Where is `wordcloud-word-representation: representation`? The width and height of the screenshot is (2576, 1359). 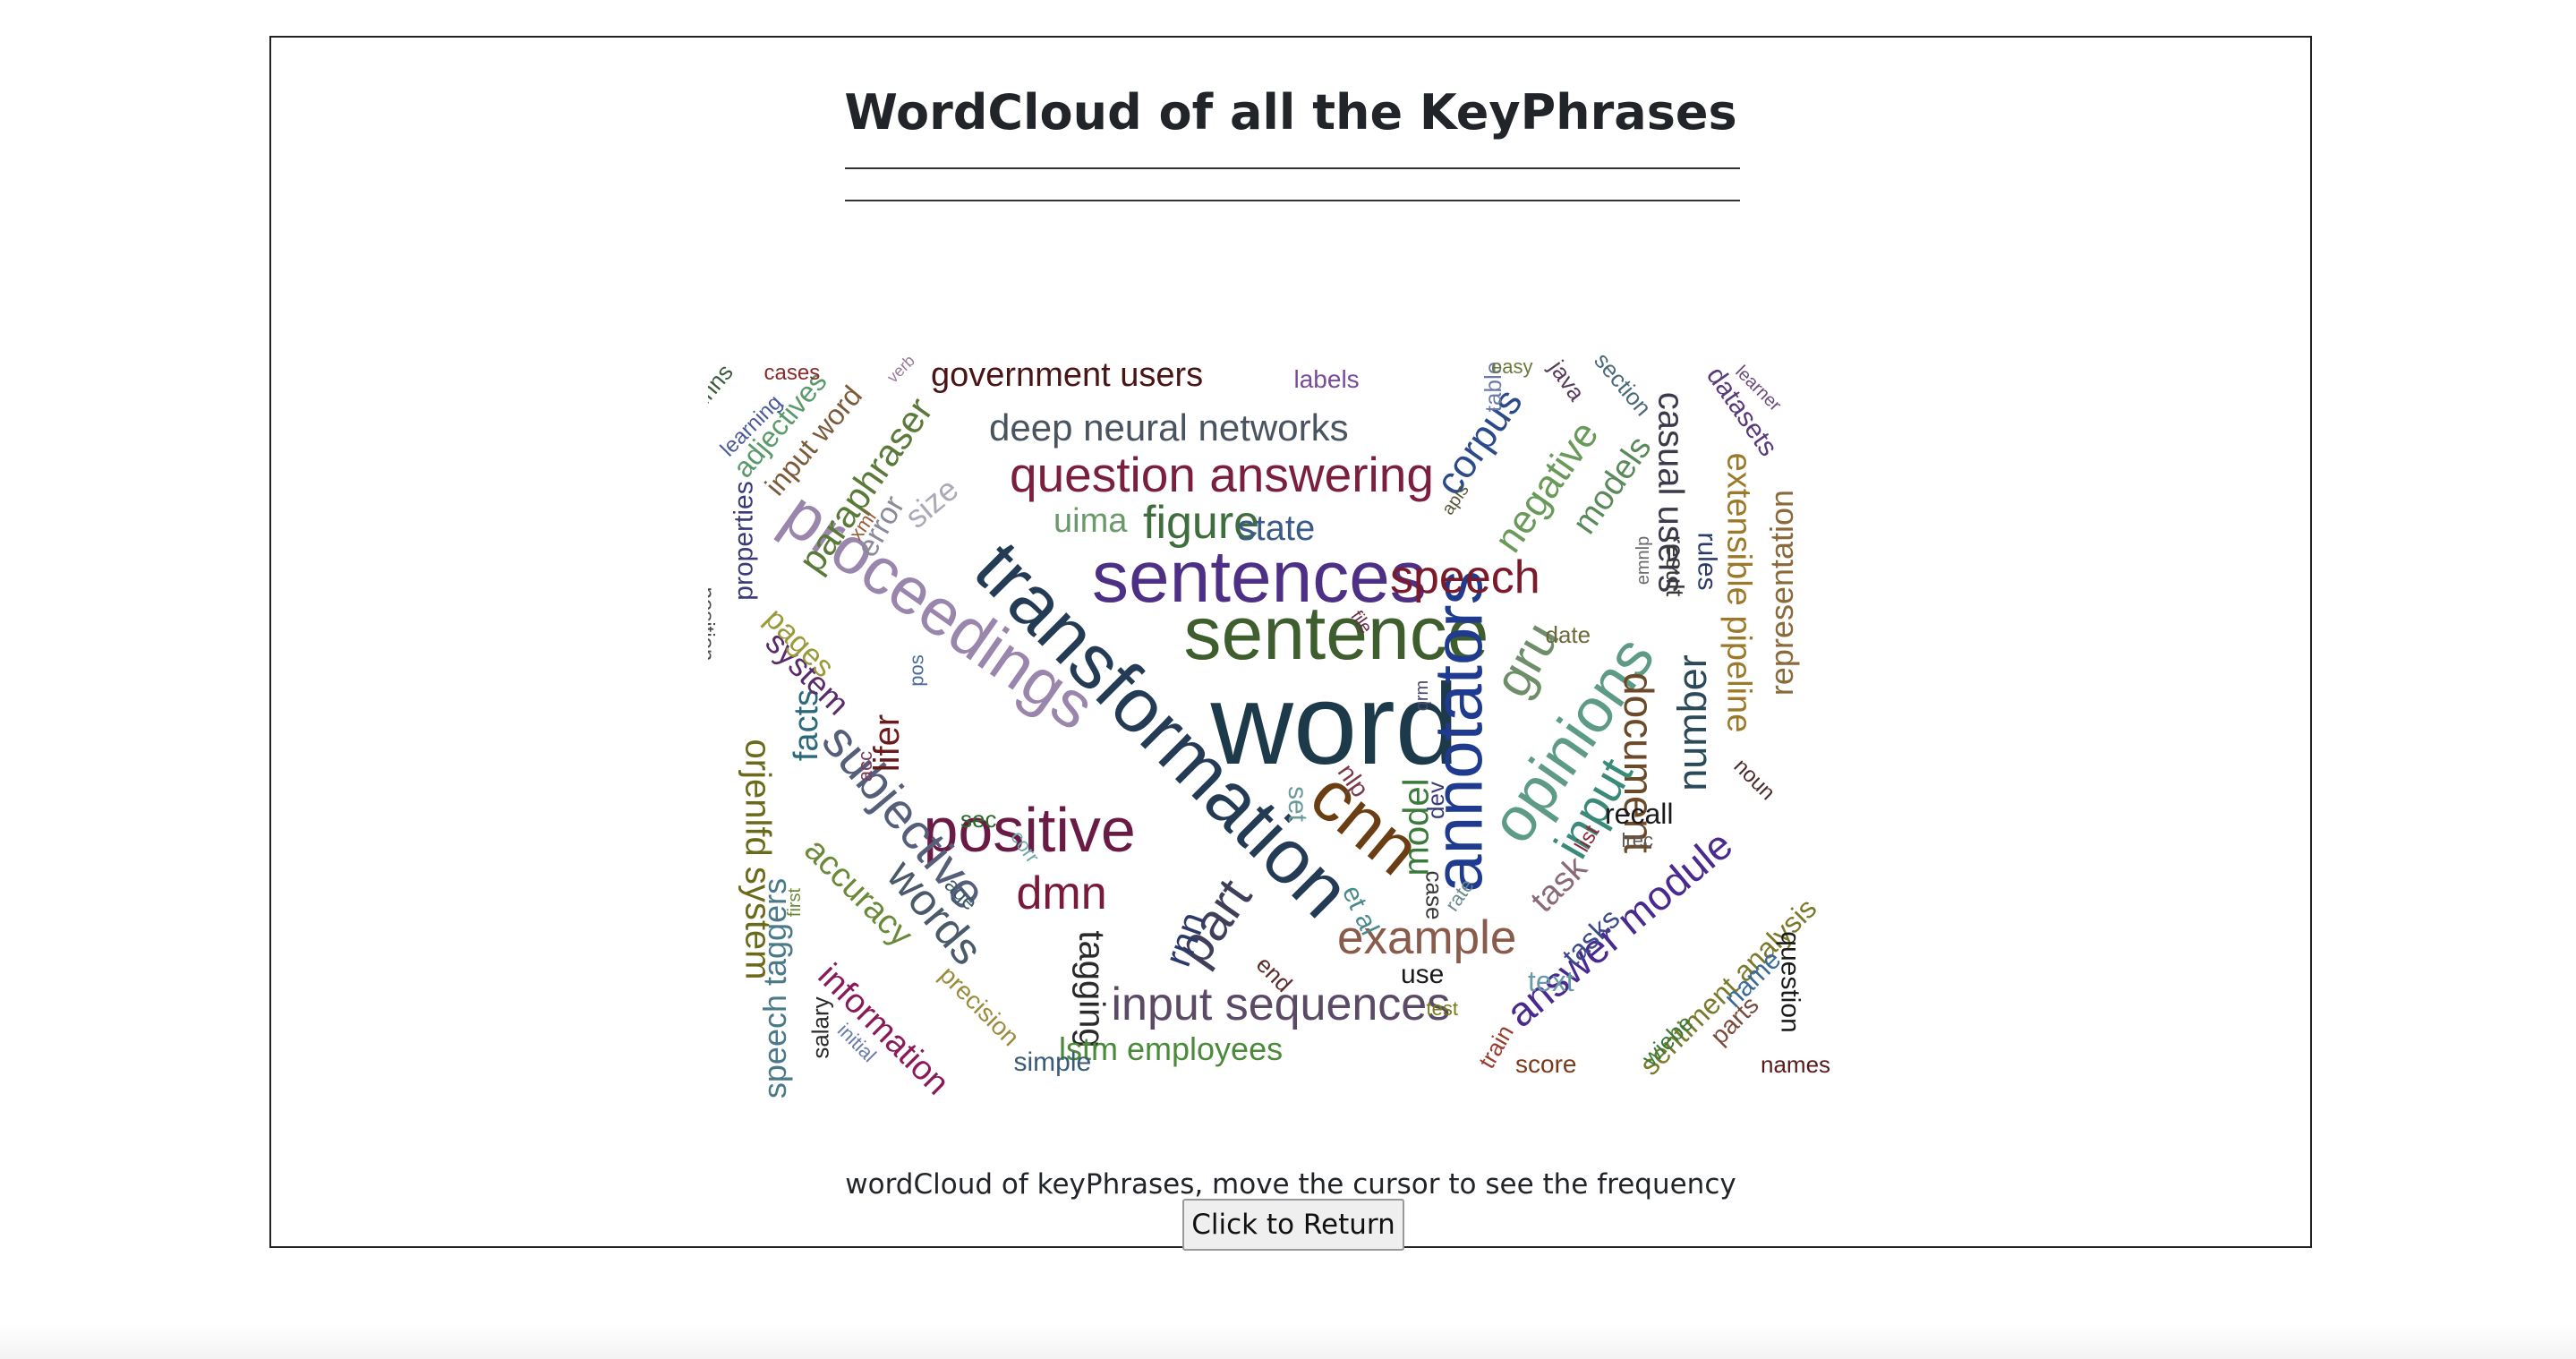 wordcloud-word-representation: representation is located at coordinates (1782, 593).